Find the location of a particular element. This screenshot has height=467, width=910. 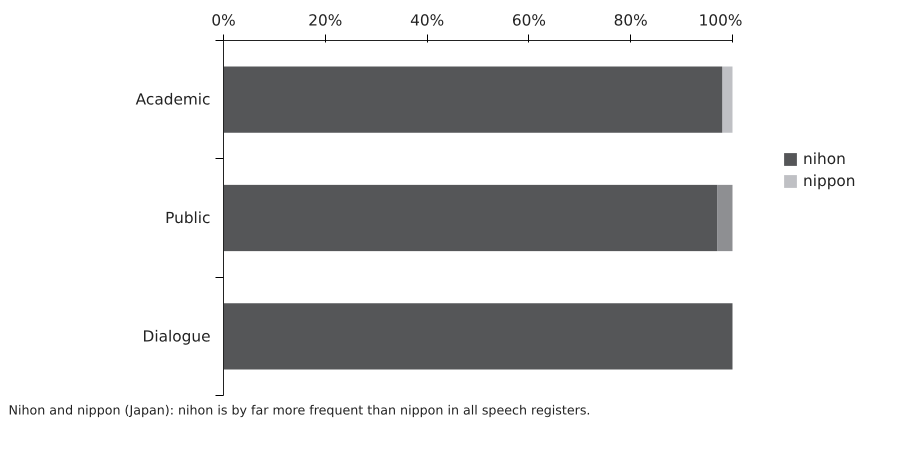

x-tick-label: 60% is located at coordinates (529, 21).